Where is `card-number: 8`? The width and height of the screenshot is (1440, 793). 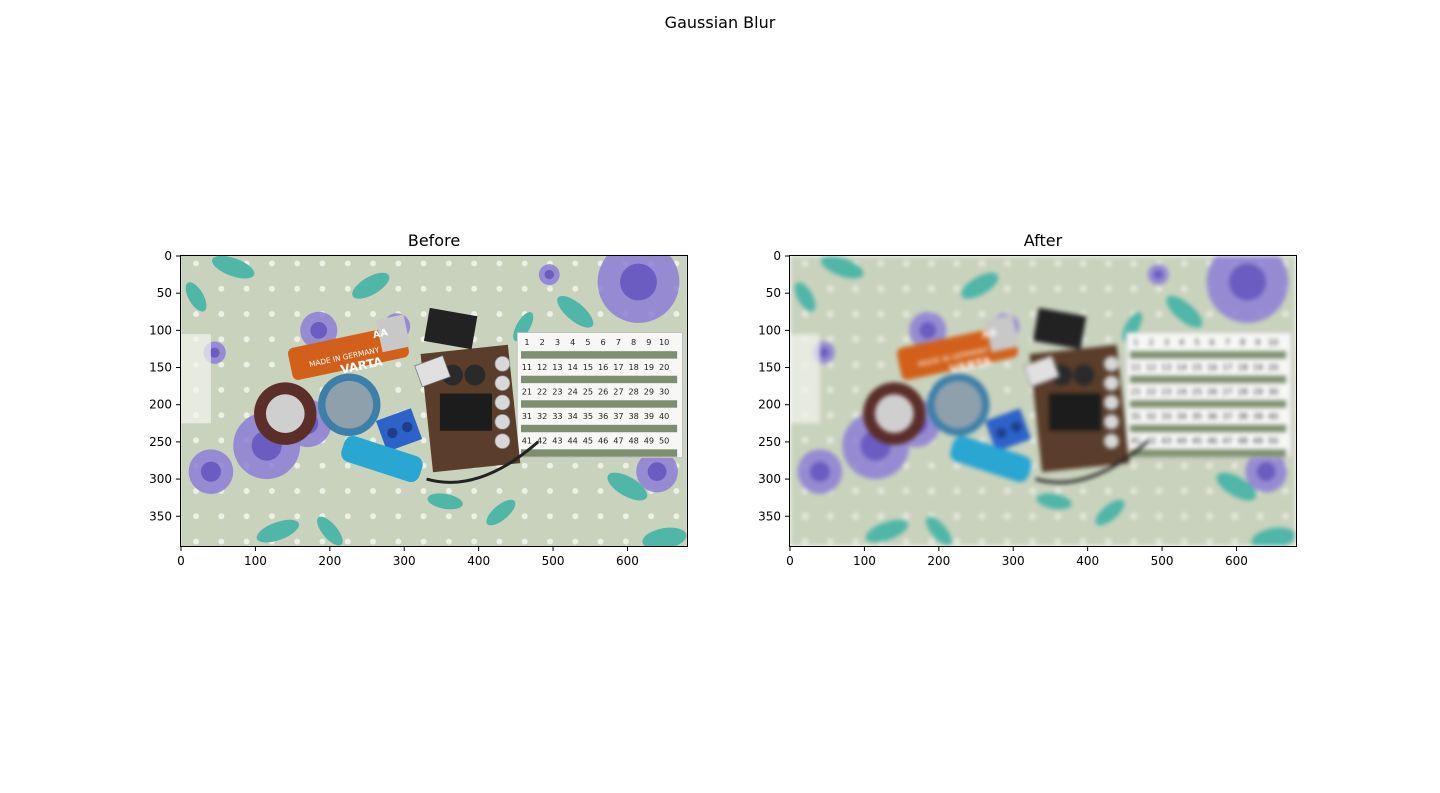 card-number: 8 is located at coordinates (1242, 342).